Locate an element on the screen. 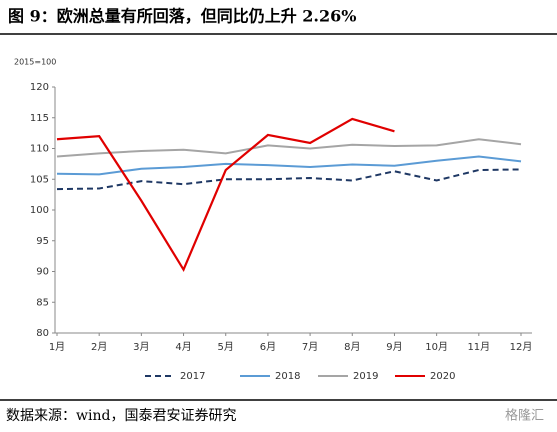 The height and width of the screenshot is (432, 557). legend-label: 2018 is located at coordinates (287, 376).